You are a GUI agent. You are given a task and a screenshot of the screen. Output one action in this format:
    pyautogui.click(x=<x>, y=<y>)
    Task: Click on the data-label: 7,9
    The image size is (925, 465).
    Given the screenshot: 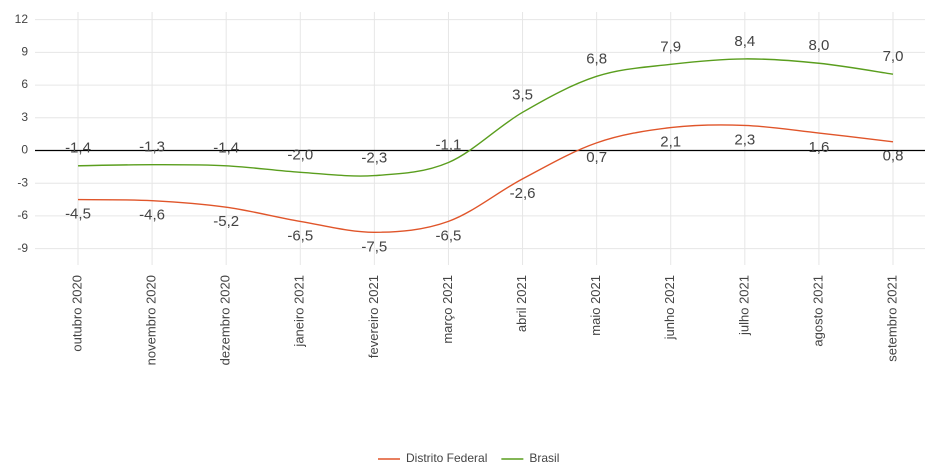 What is the action you would take?
    pyautogui.click(x=670, y=46)
    